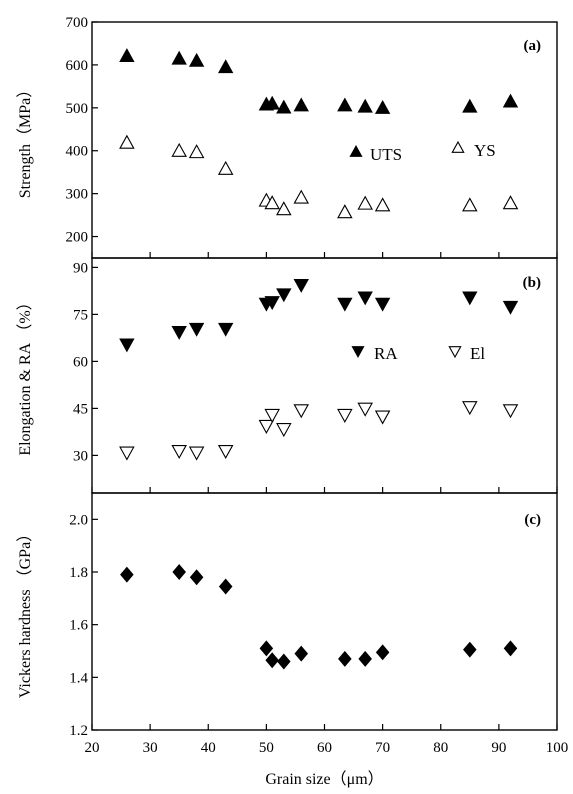 This screenshot has width=573, height=794. What do you see at coordinates (266, 748) in the screenshot?
I see `x-tick-label: 50` at bounding box center [266, 748].